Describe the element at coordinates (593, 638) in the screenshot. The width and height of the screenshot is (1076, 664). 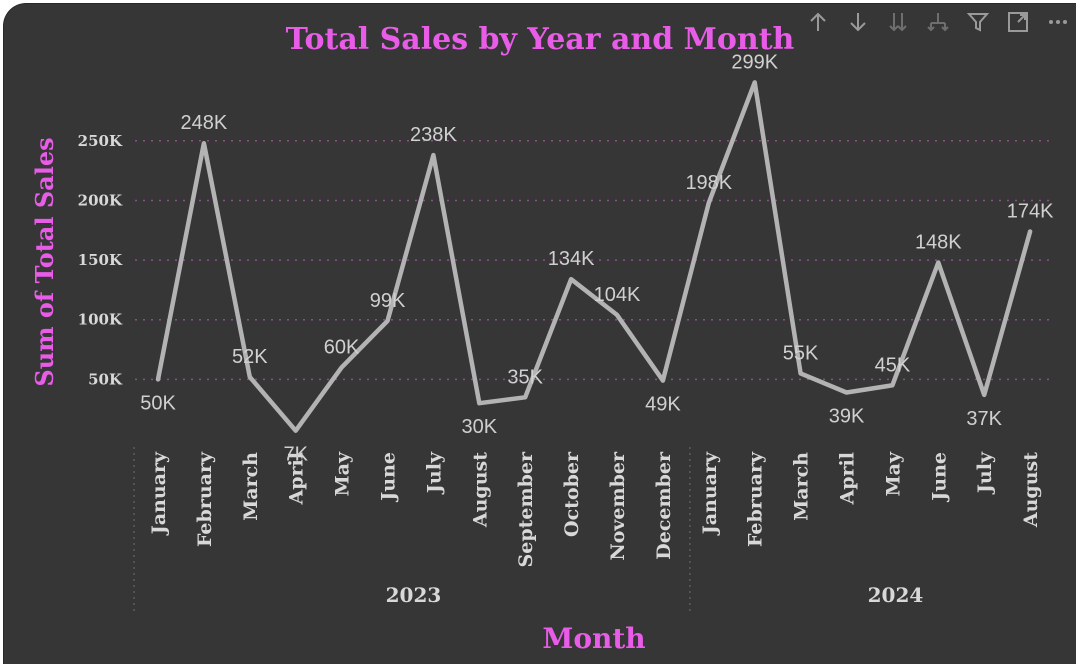
I see `x-axis-label: Month` at that location.